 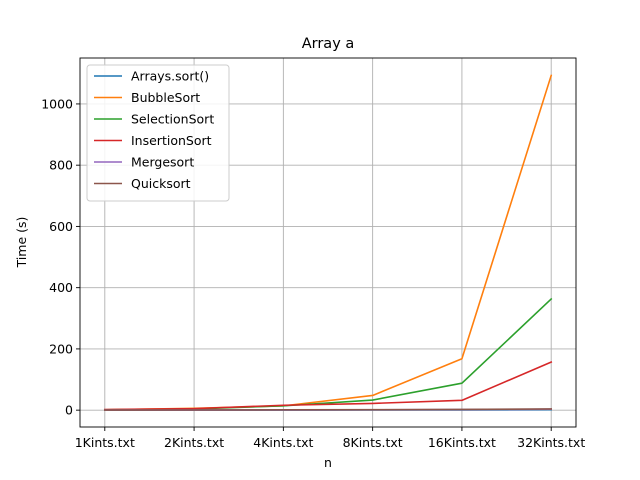 I want to click on x-tick-label: 8Kints.txt, so click(x=373, y=442).